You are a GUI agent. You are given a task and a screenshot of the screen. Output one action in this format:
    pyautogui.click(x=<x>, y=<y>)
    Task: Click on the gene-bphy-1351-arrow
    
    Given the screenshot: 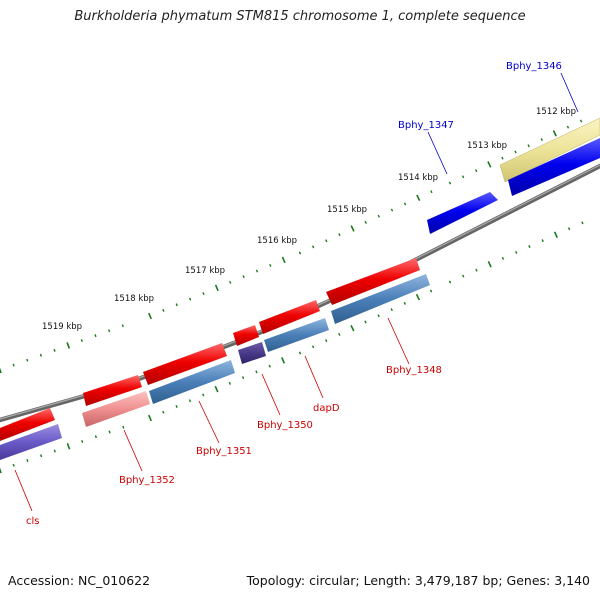 What is the action you would take?
    pyautogui.click(x=185, y=364)
    